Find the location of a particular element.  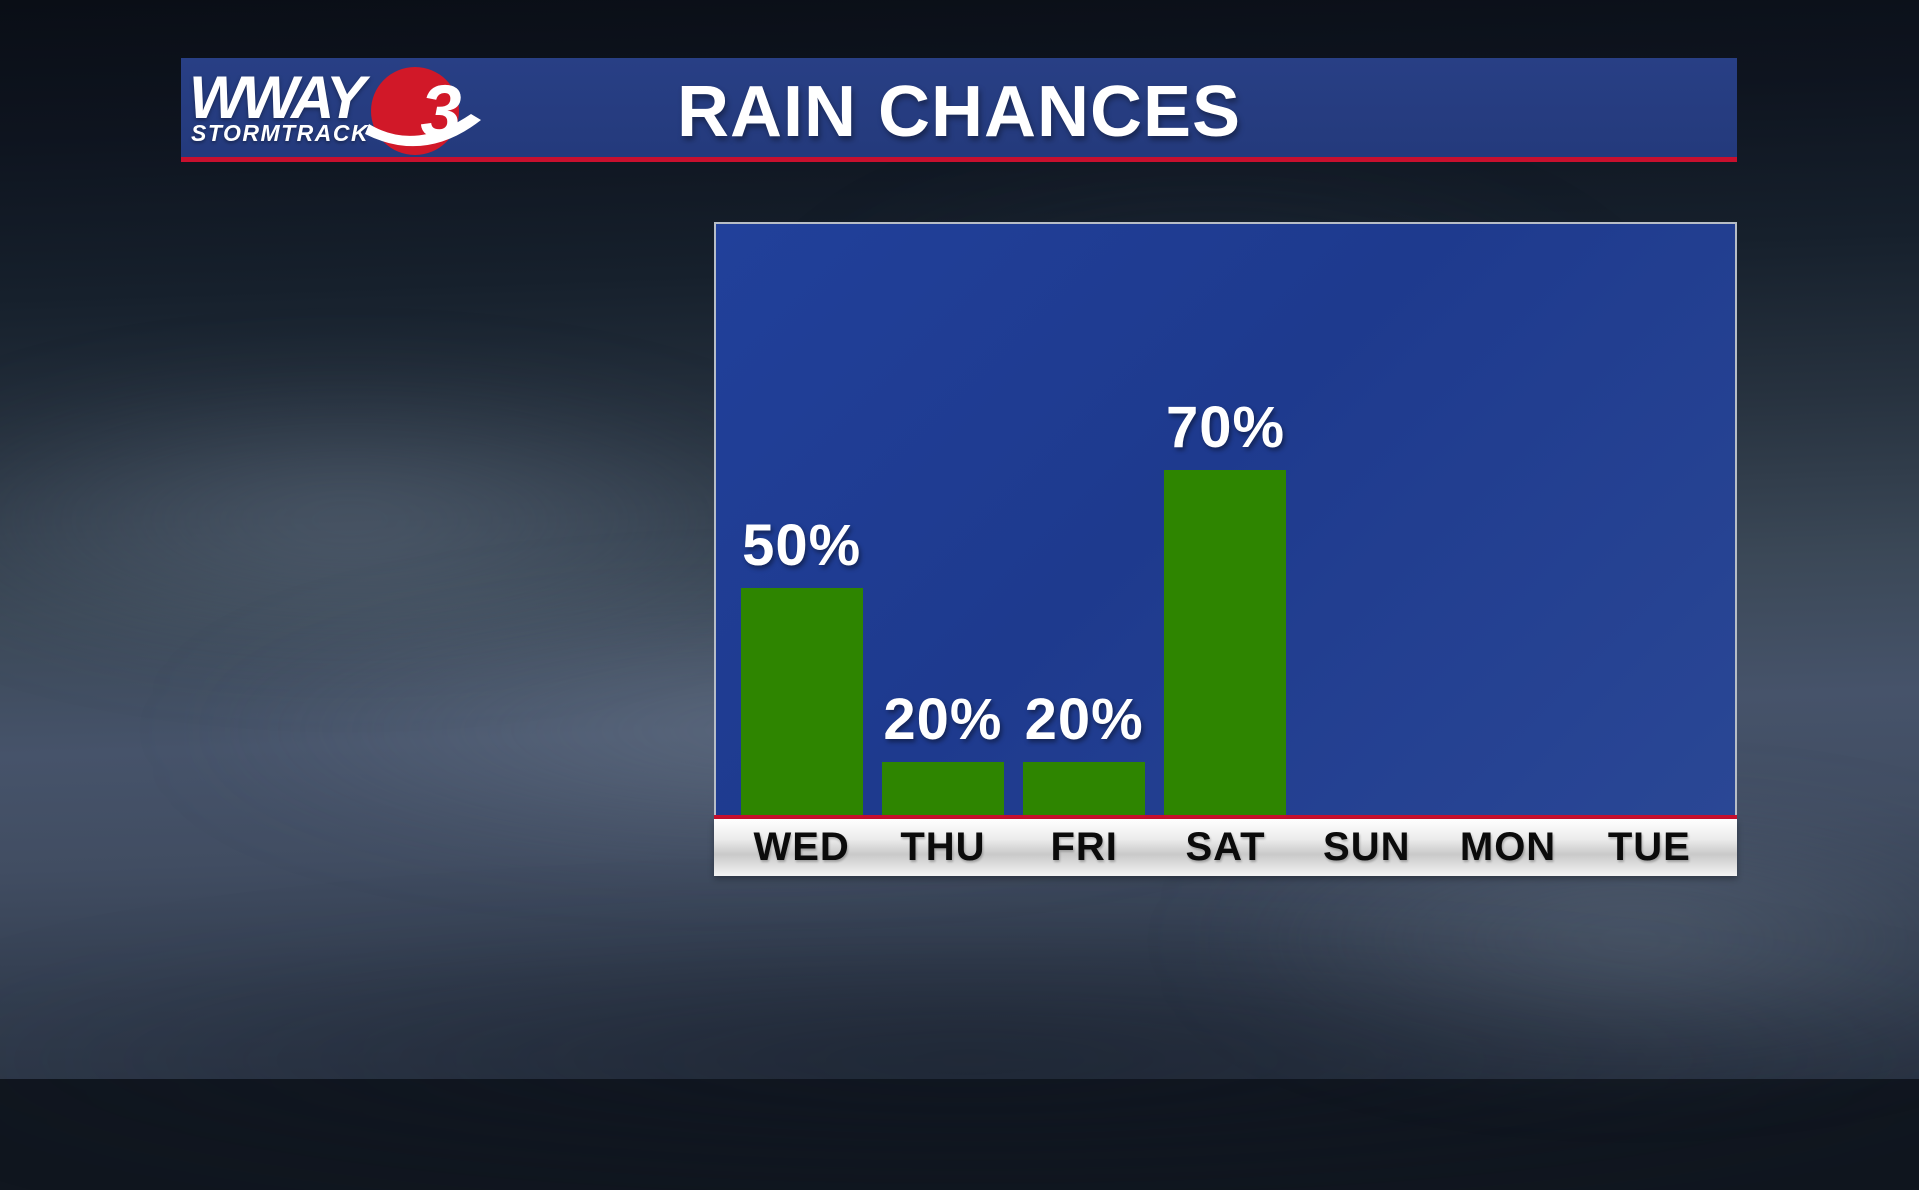

day-axis-label: SAT is located at coordinates (1225, 847).